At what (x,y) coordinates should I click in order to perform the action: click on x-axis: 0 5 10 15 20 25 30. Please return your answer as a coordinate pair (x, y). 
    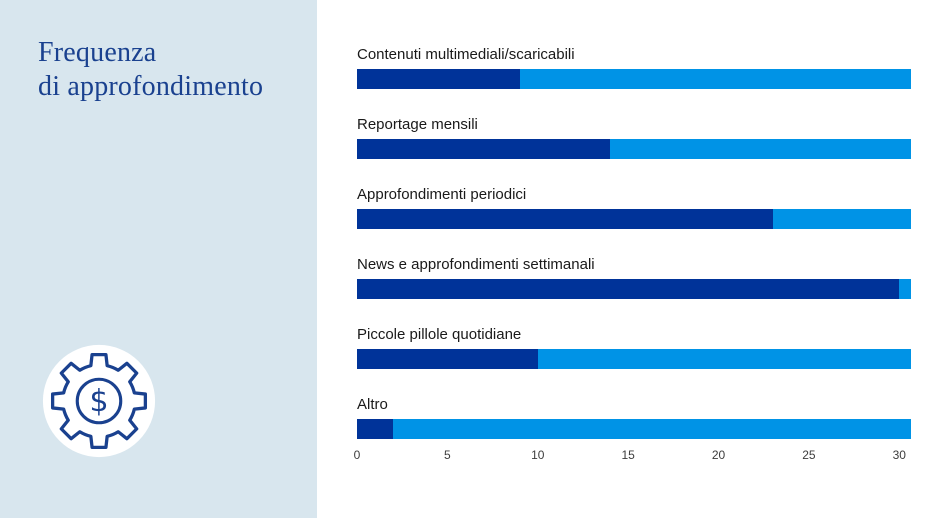
    Looking at the image, I should click on (632, 456).